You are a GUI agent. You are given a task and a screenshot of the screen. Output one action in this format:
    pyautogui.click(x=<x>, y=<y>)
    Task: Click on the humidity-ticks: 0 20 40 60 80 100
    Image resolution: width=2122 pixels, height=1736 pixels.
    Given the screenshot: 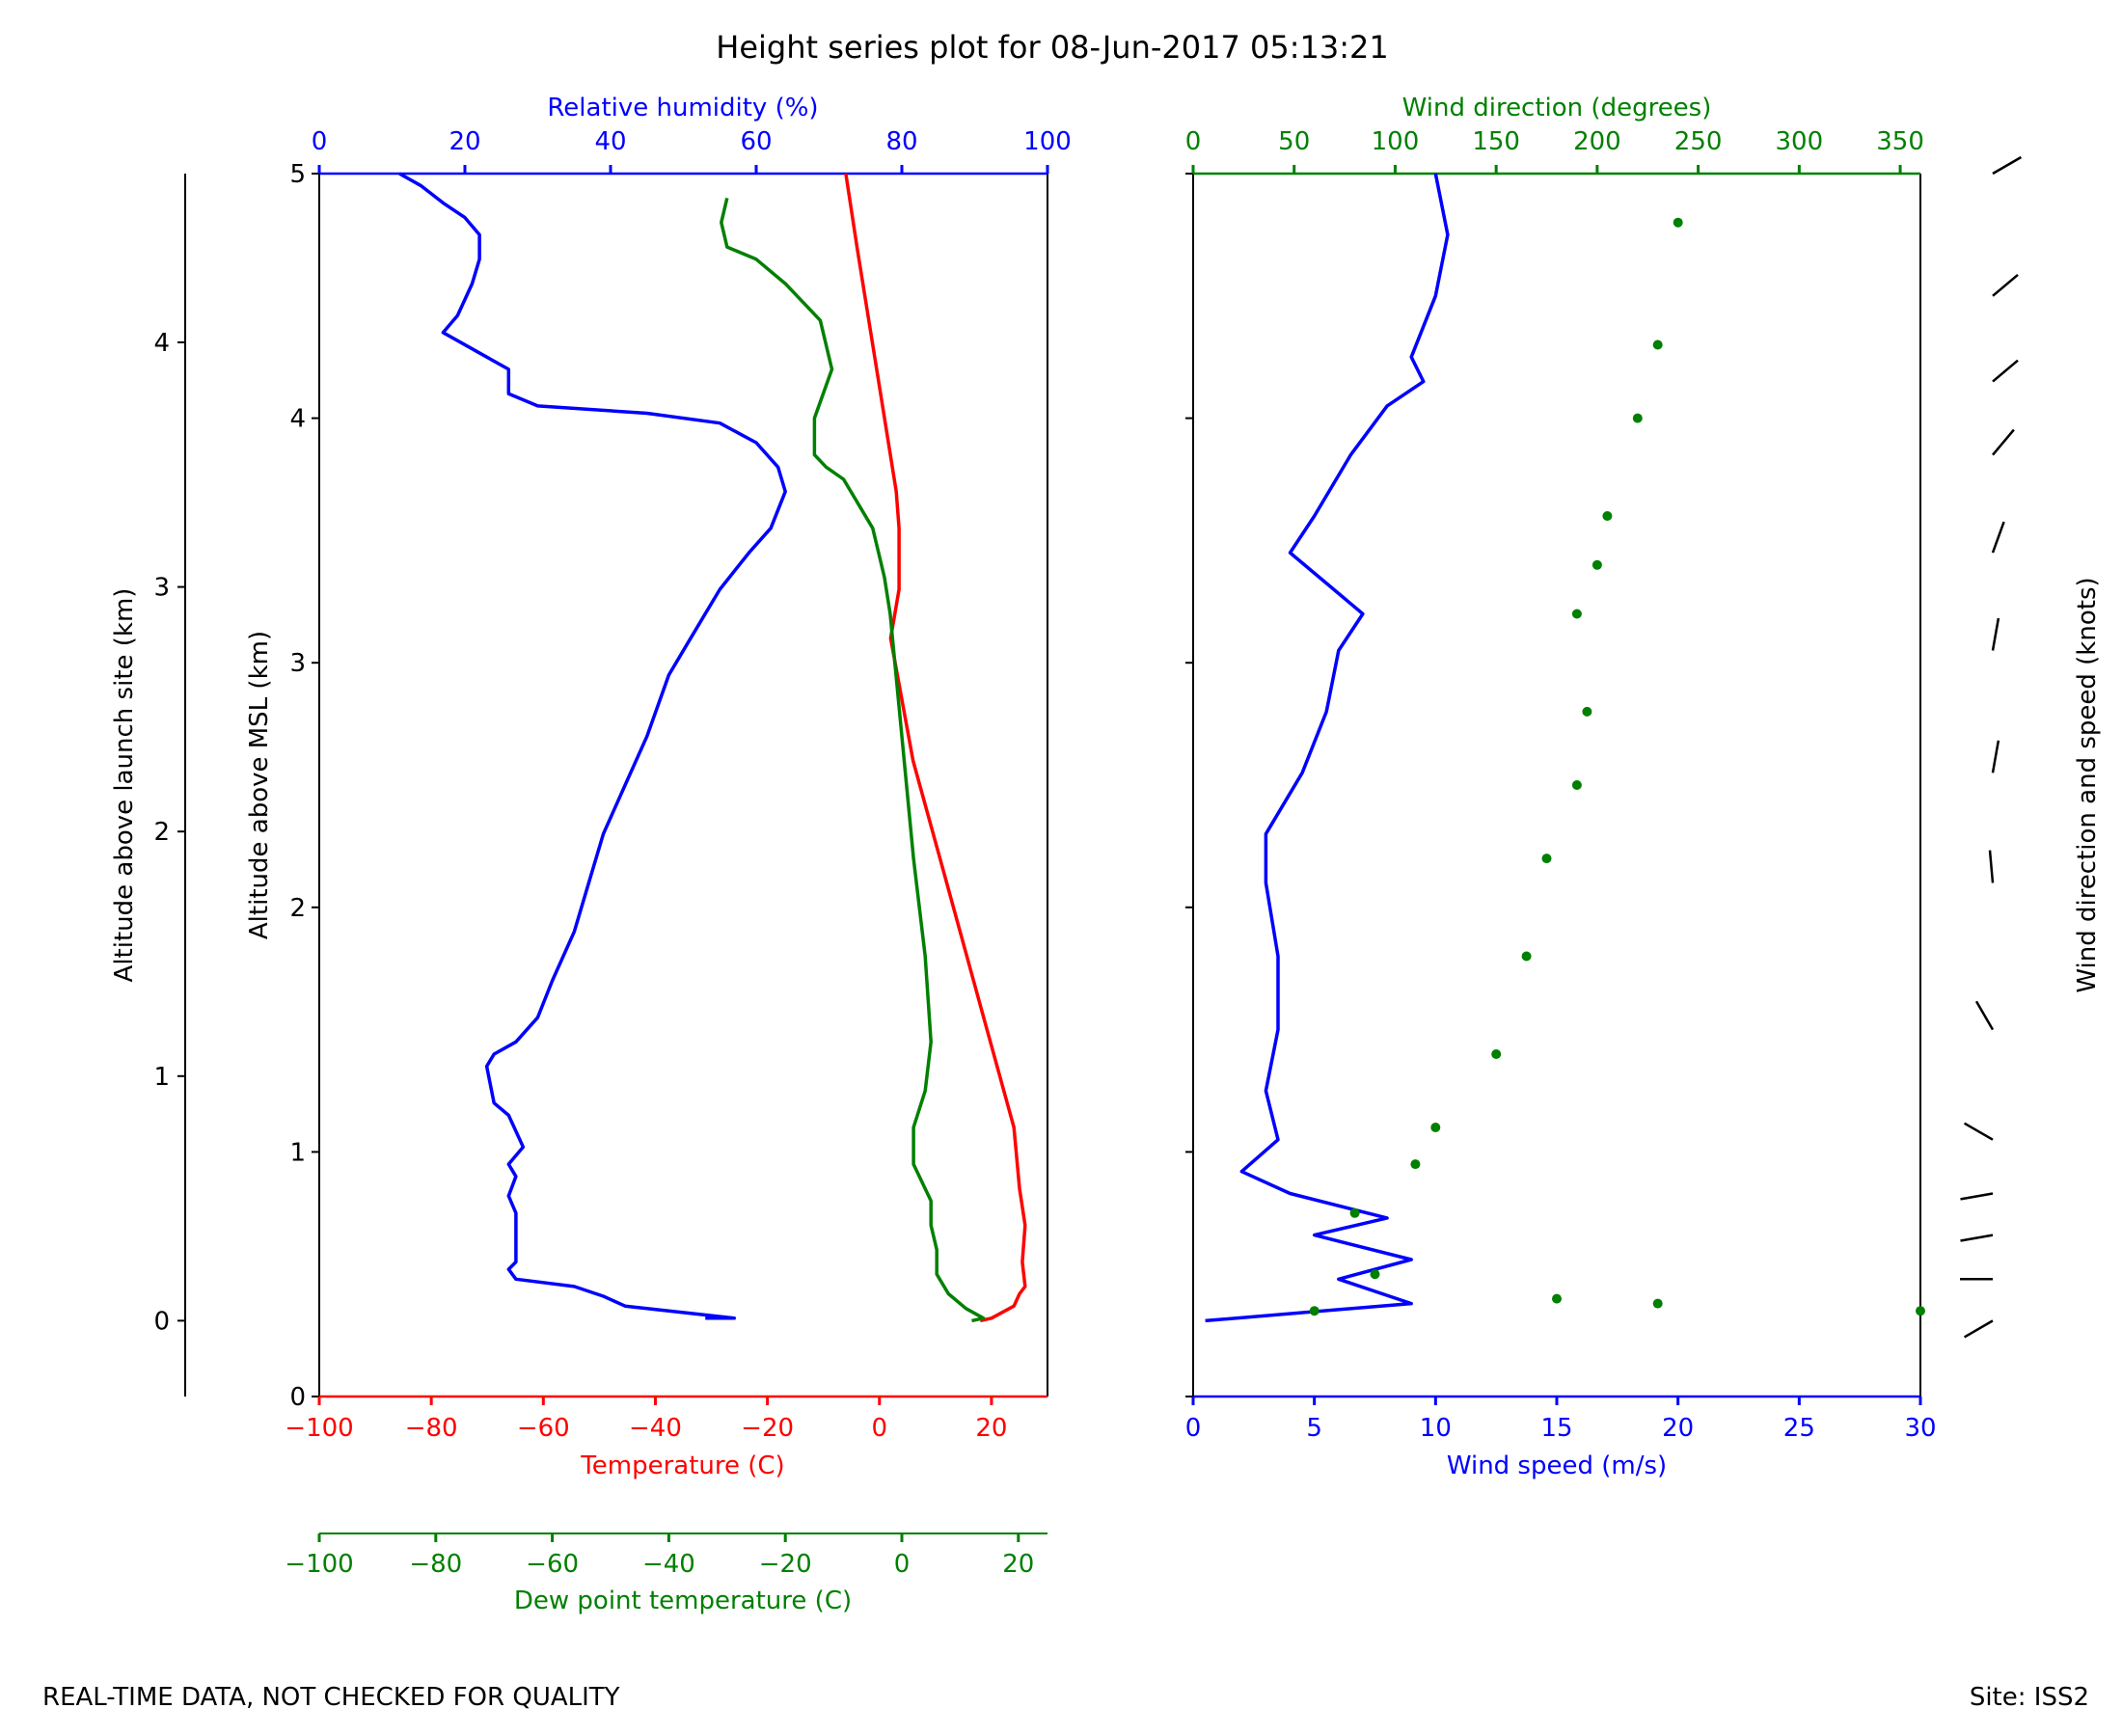 What is the action you would take?
    pyautogui.click(x=692, y=150)
    